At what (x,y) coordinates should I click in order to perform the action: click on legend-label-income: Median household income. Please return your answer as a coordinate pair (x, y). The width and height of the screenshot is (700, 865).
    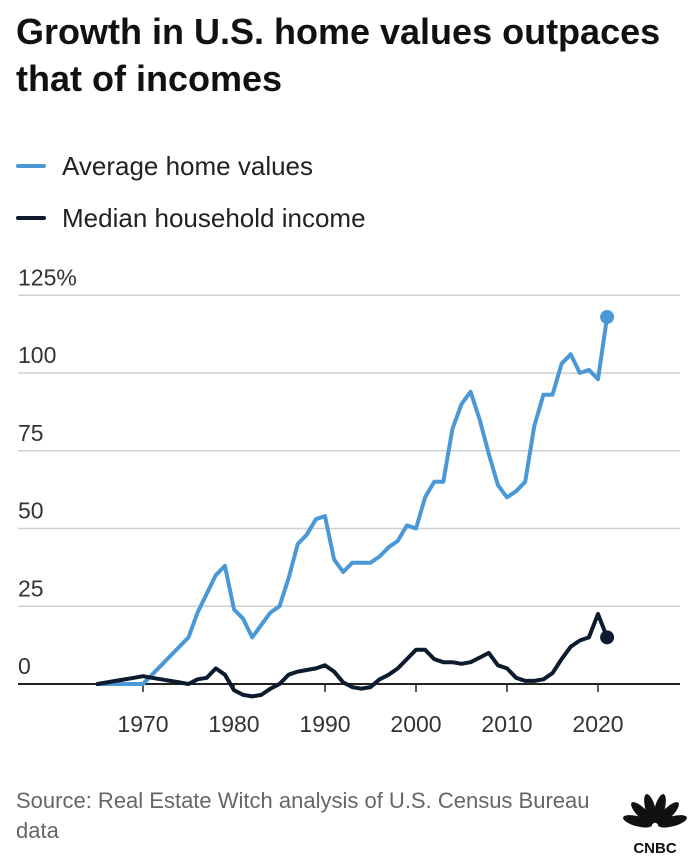
    Looking at the image, I should click on (214, 217).